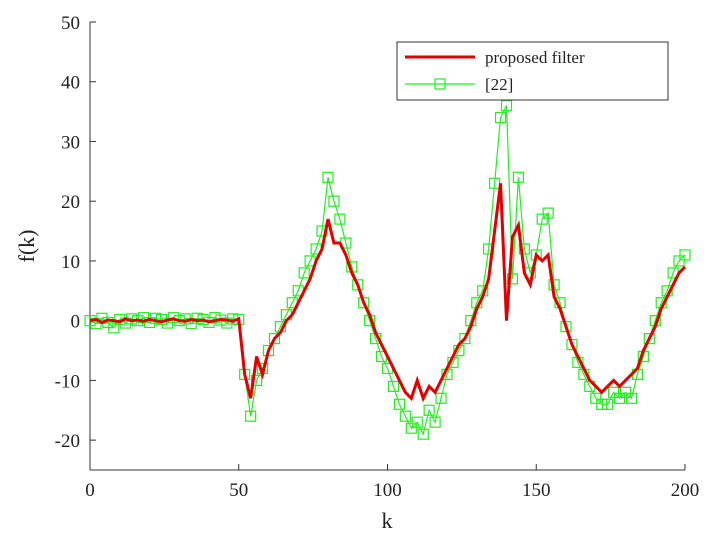  I want to click on y-tick-label: 30, so click(70, 142).